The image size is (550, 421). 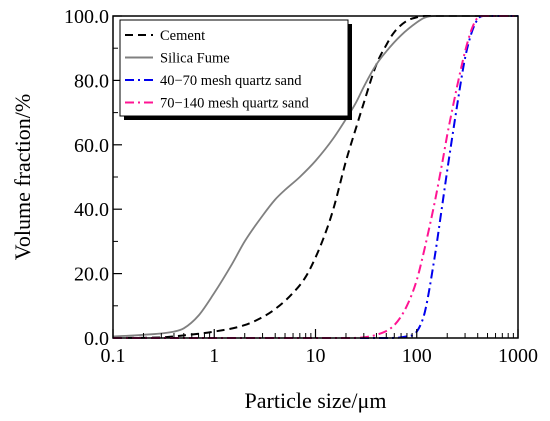 I want to click on x-tick-label: 1000, so click(x=518, y=356).